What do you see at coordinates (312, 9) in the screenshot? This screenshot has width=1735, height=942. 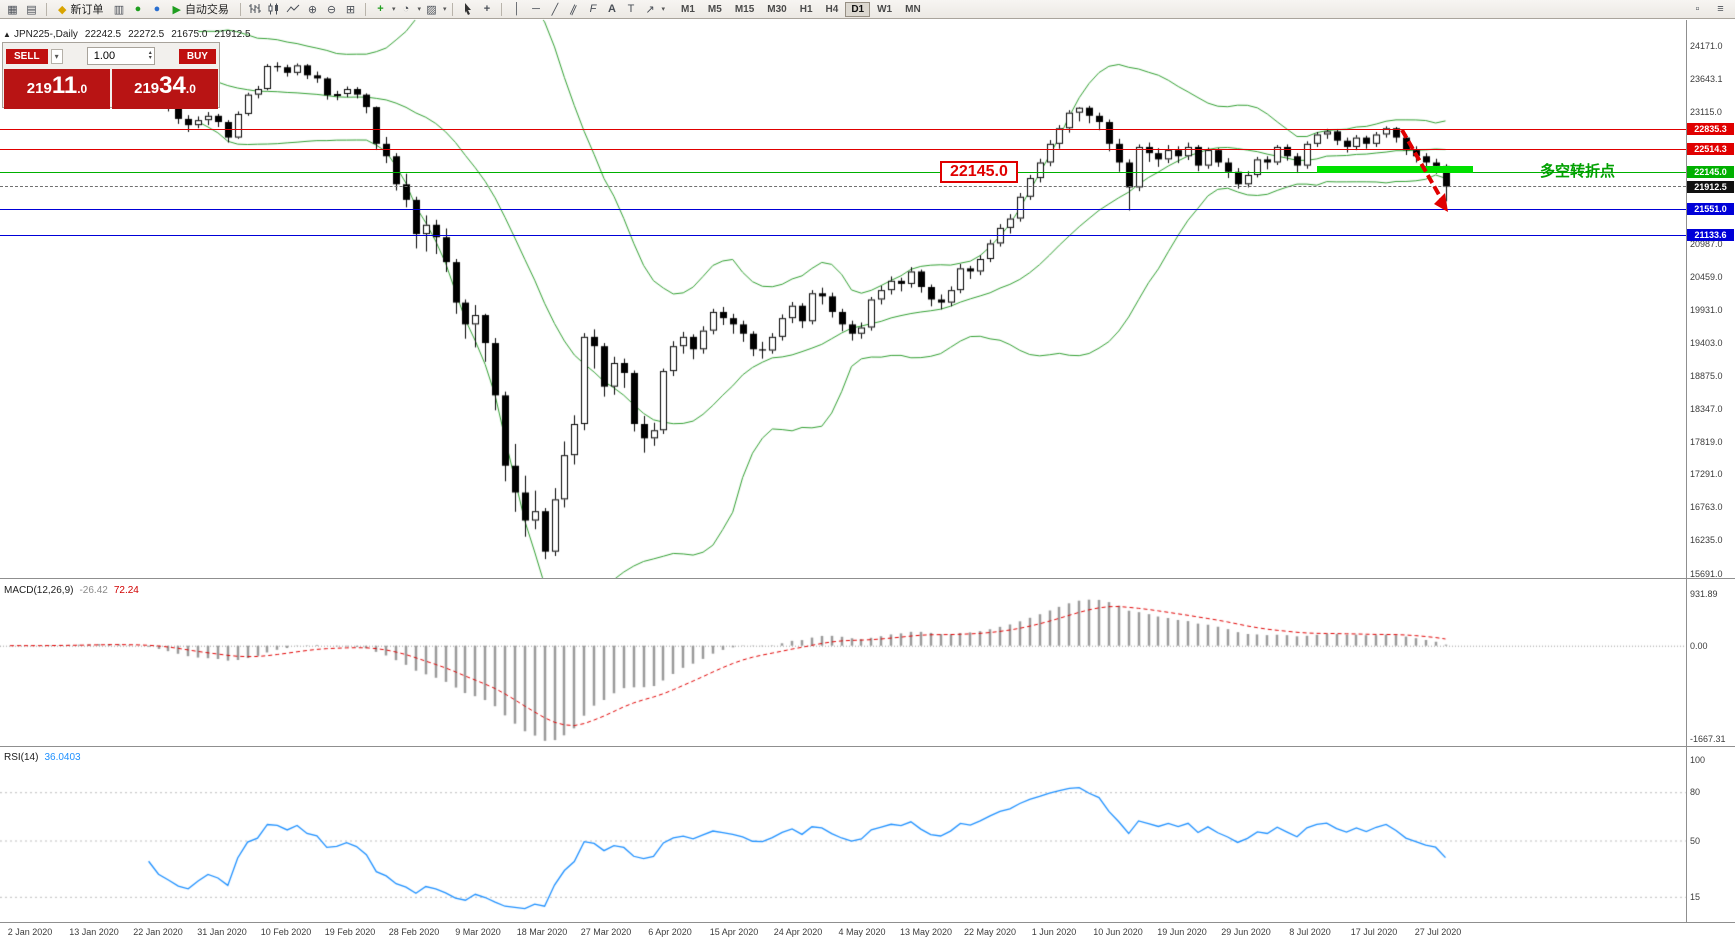 I see `zoom-in-icon: ⊕` at bounding box center [312, 9].